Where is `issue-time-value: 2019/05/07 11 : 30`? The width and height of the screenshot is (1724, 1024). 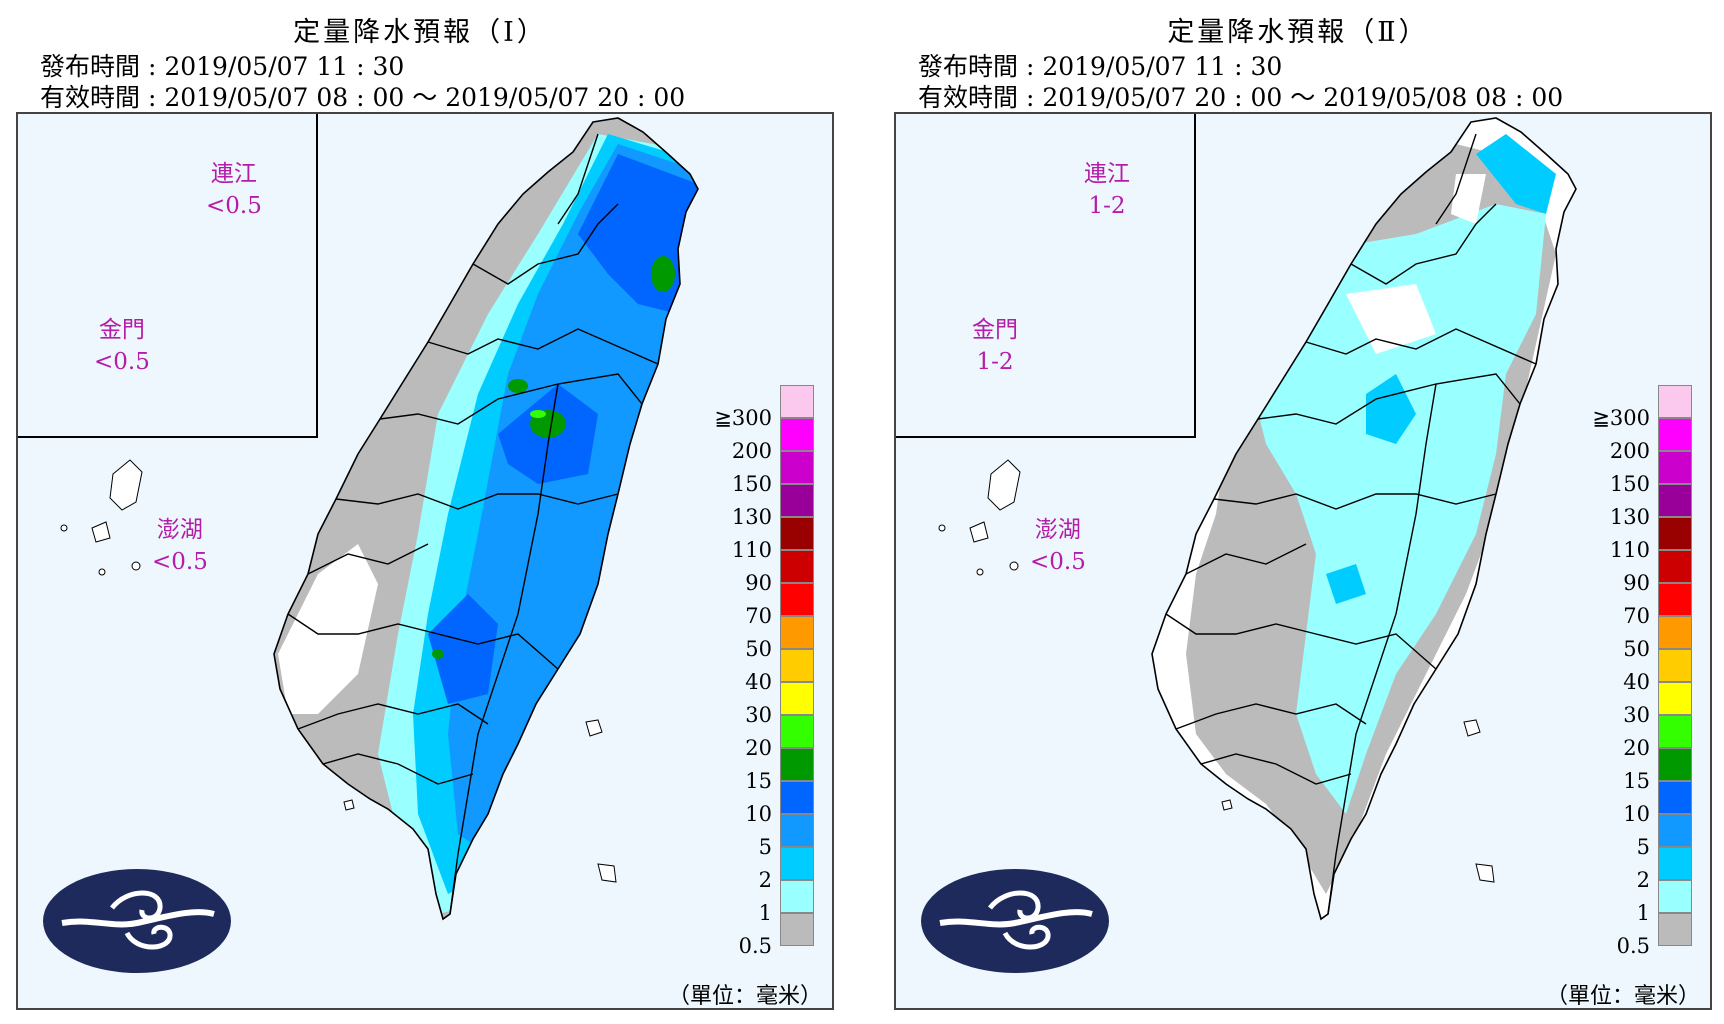 issue-time-value: 2019/05/07 11 : 30 is located at coordinates (1162, 66).